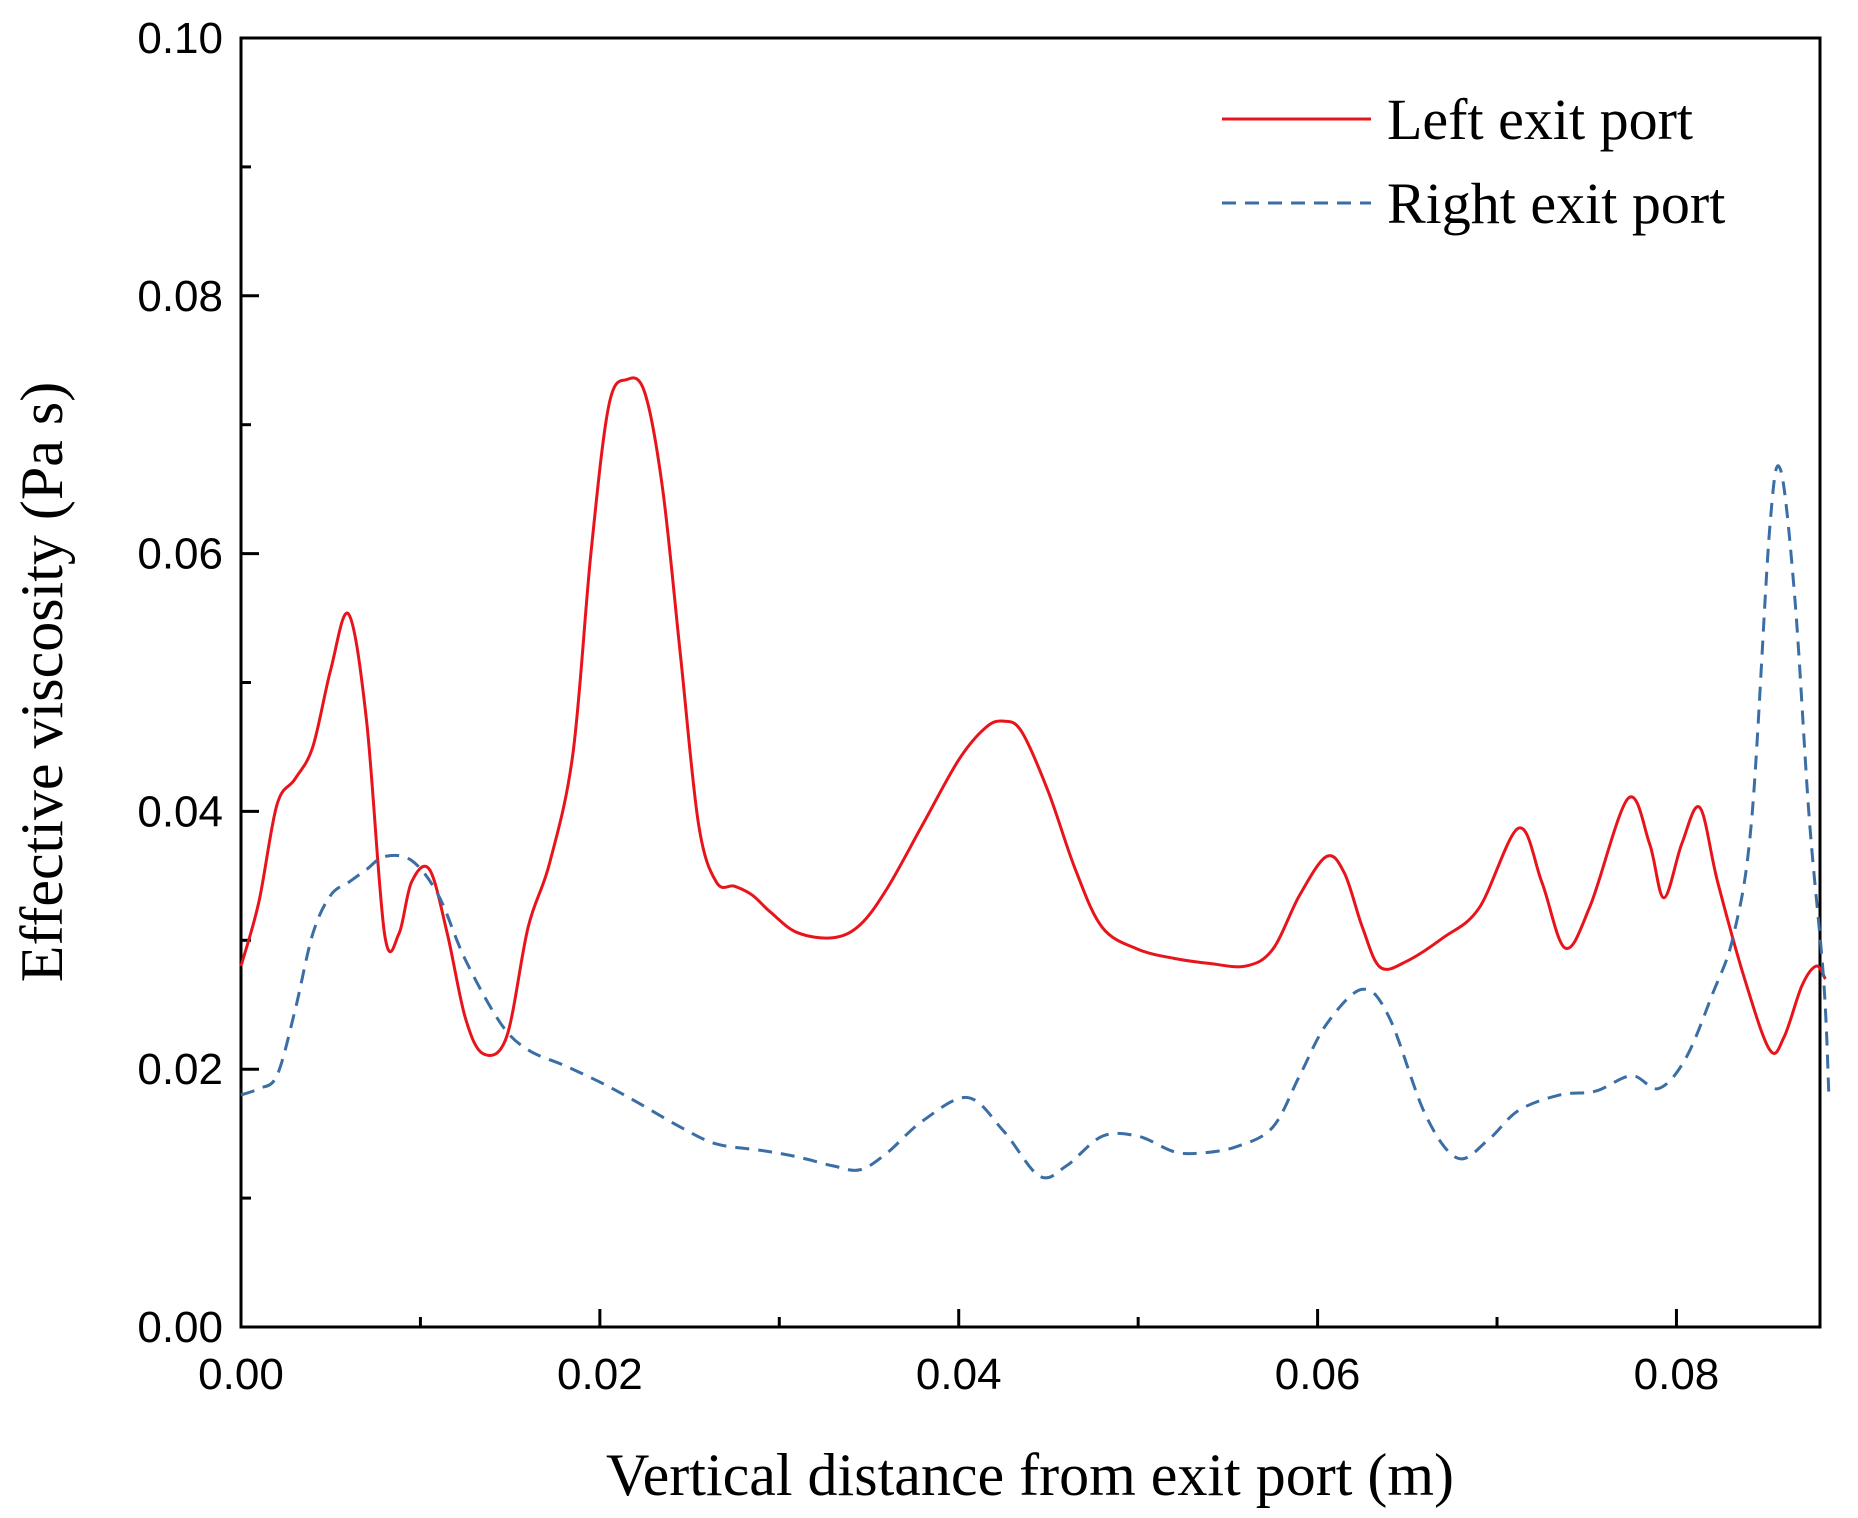 The image size is (1858, 1518). What do you see at coordinates (1030, 1475) in the screenshot?
I see `x-axis-title: Vertical distance from exit port (m)` at bounding box center [1030, 1475].